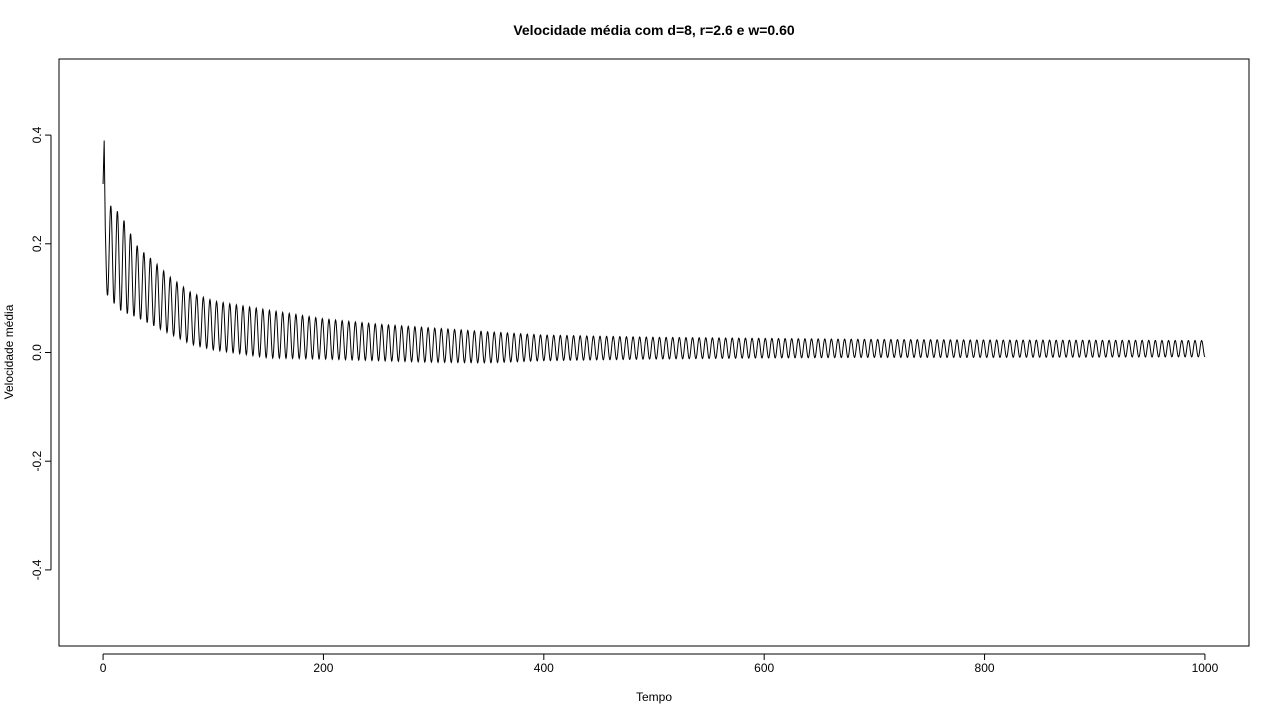 The width and height of the screenshot is (1280, 720). What do you see at coordinates (654, 697) in the screenshot?
I see `x-axis-label: Tempo` at bounding box center [654, 697].